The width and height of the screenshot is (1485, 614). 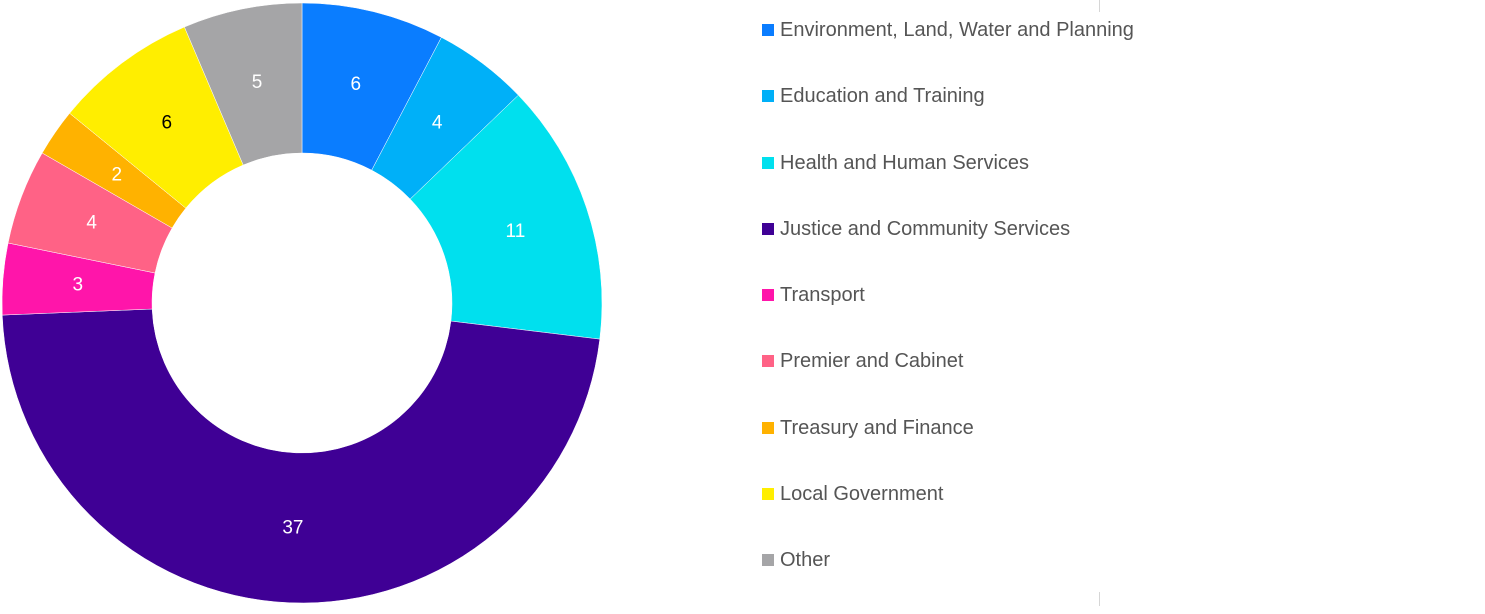 What do you see at coordinates (948, 51) in the screenshot?
I see `legend-item-environment-land-water-and-planning: Environment, Land, Water and Planning` at bounding box center [948, 51].